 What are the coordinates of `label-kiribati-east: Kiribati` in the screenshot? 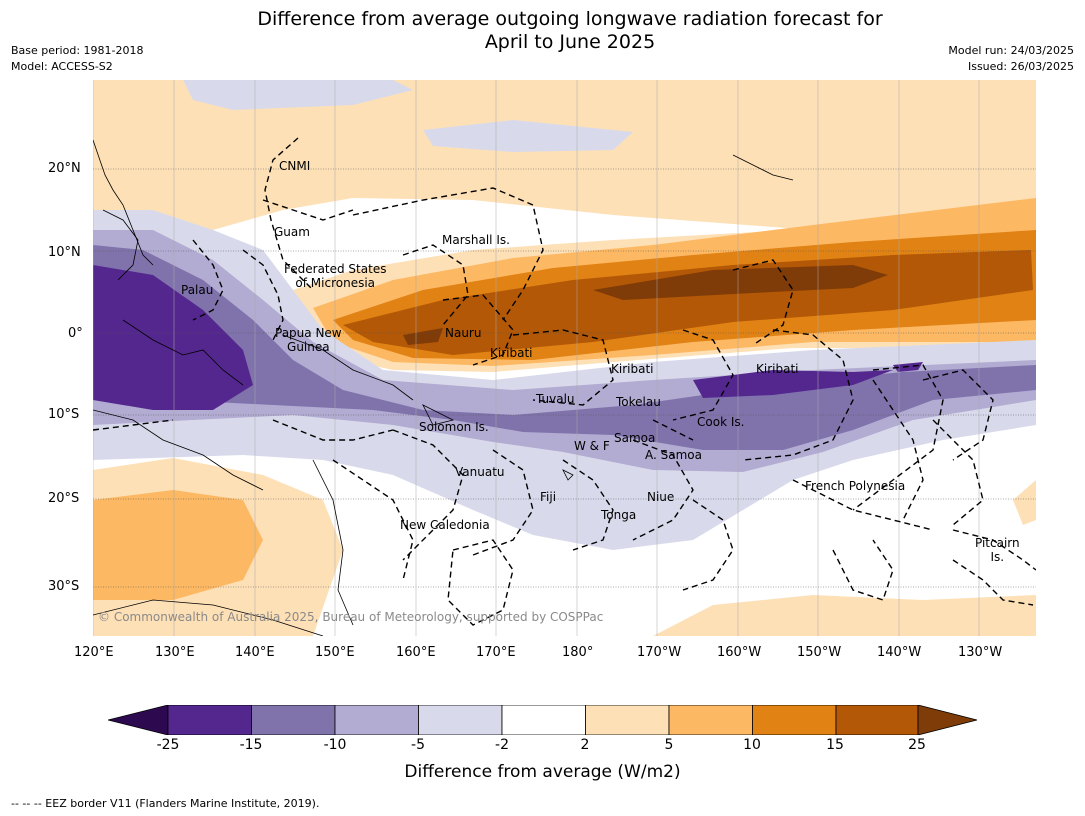 It's located at (777, 369).